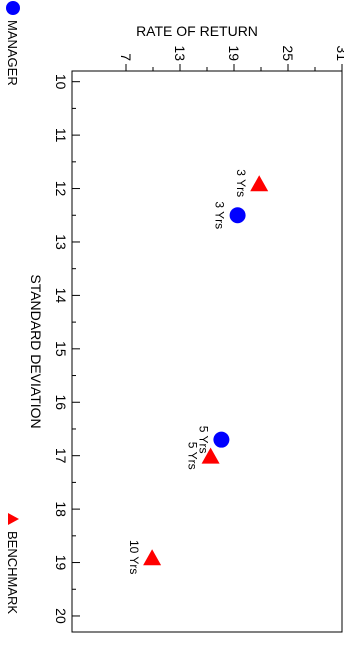 This screenshot has height=658, width=344. Describe the element at coordinates (12, 572) in the screenshot. I see `legend-label: BENCHMARK` at that location.